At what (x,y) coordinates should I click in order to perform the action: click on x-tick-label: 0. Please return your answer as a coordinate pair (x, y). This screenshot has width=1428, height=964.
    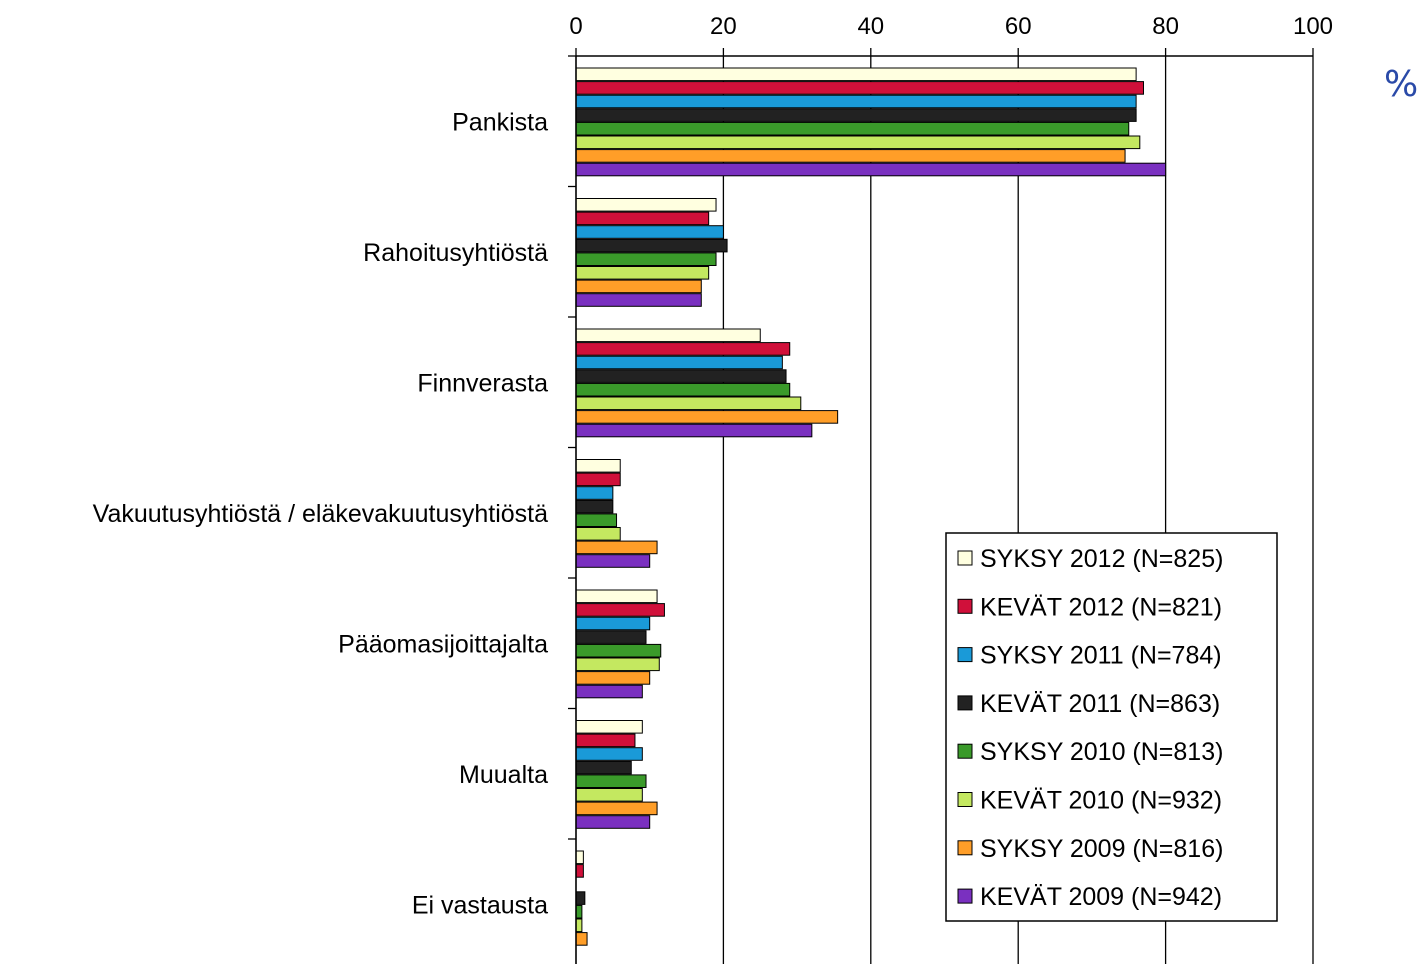
    Looking at the image, I should click on (575, 26).